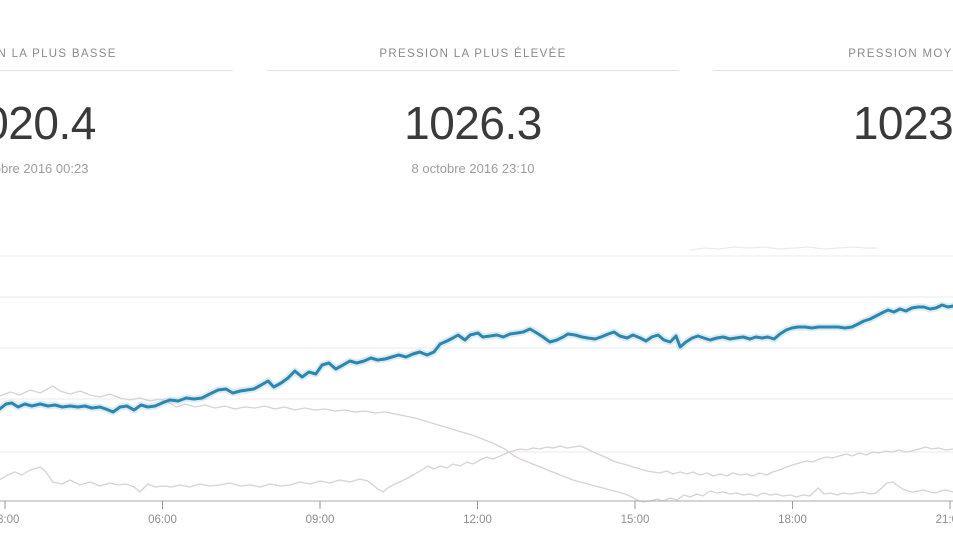 The image size is (953, 536). What do you see at coordinates (9, 520) in the screenshot?
I see `x-axis-tick-label: 03:00` at bounding box center [9, 520].